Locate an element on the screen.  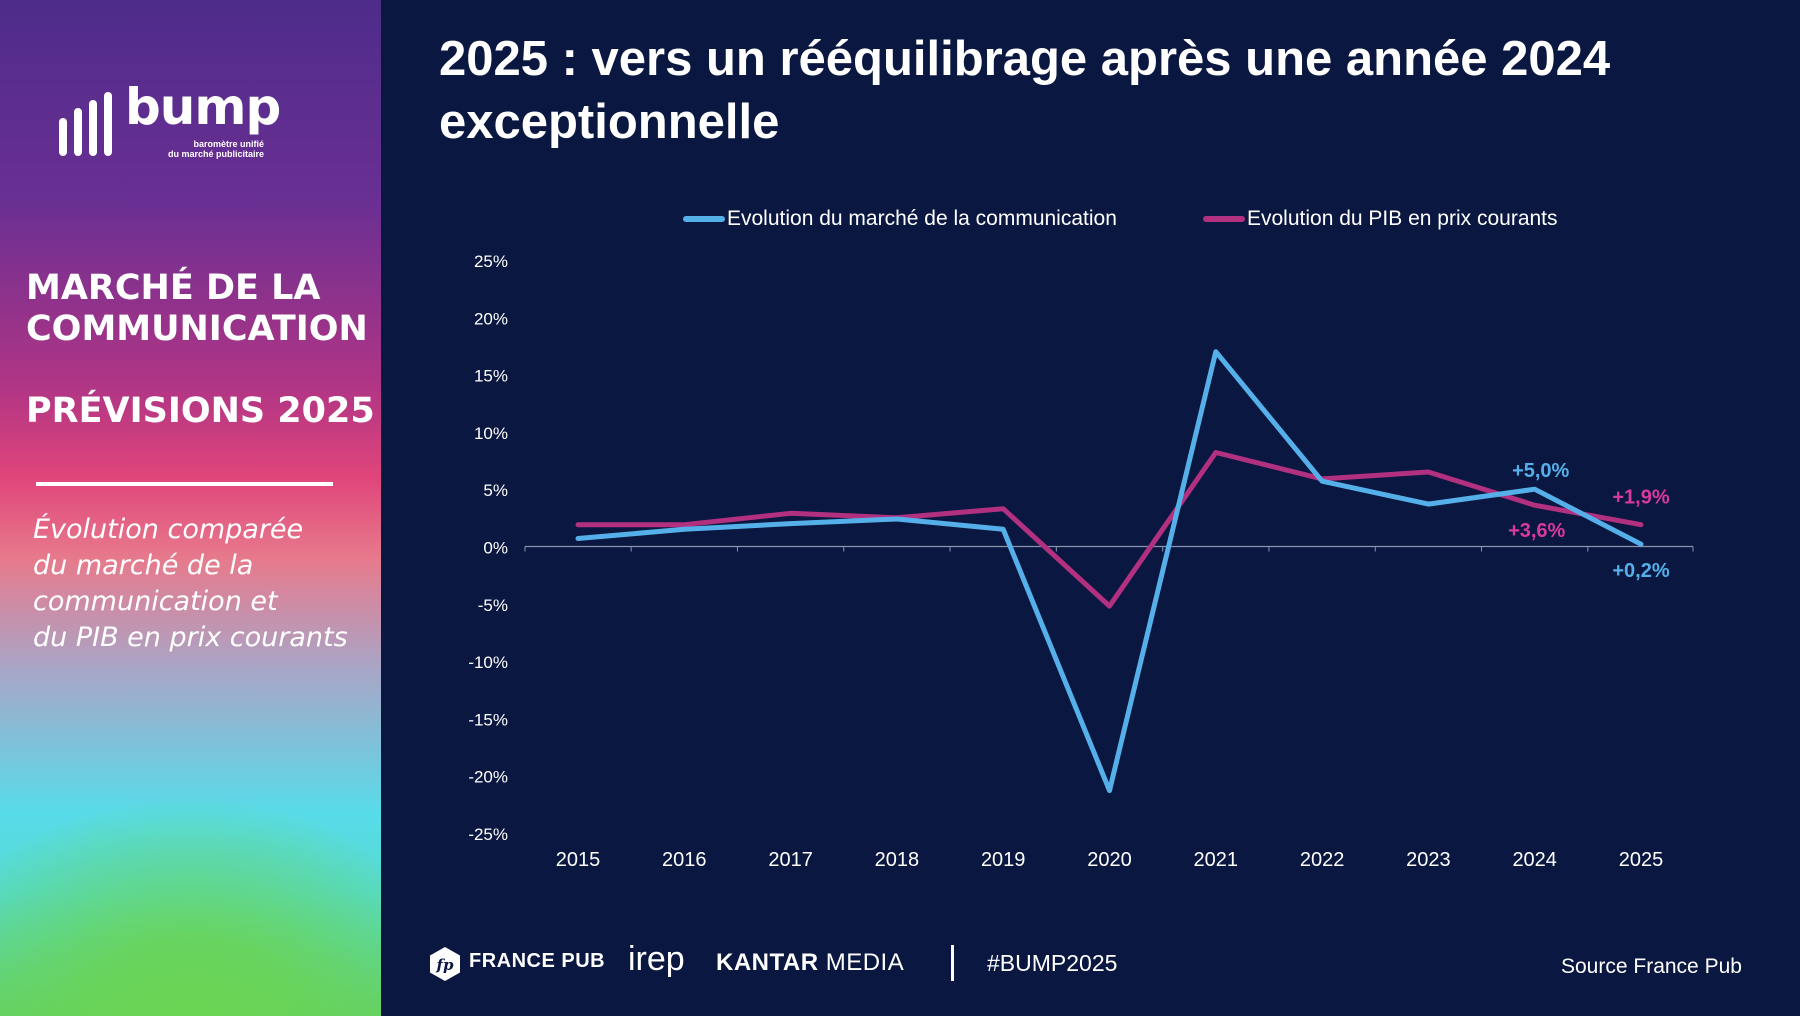
logo-tagline-line2: du marché publicitaire is located at coordinates (215, 154).